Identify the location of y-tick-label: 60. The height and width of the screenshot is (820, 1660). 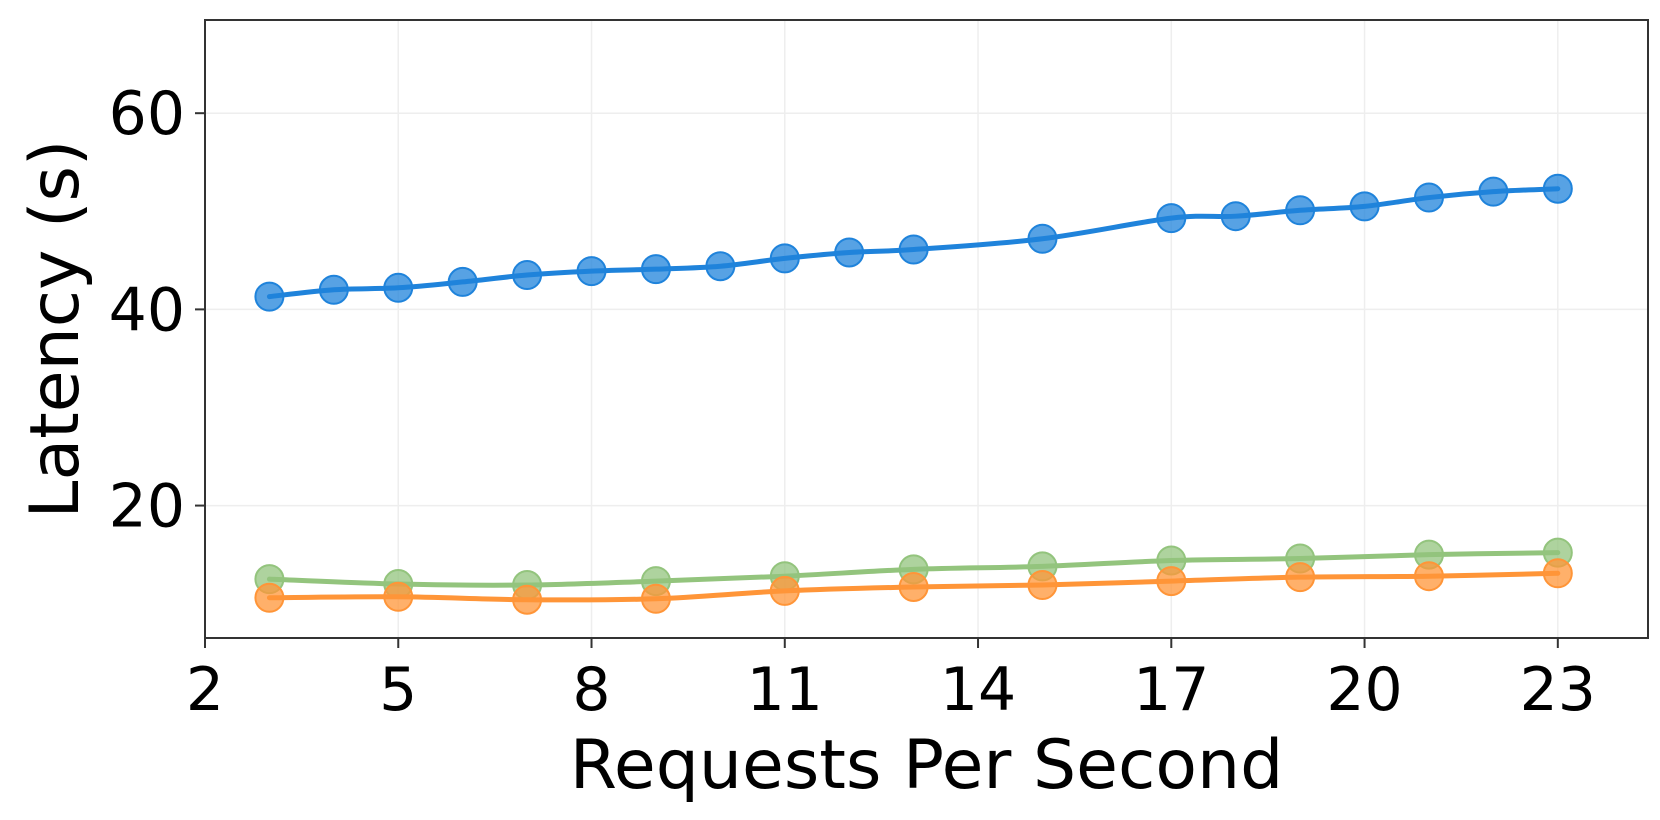
(147, 114).